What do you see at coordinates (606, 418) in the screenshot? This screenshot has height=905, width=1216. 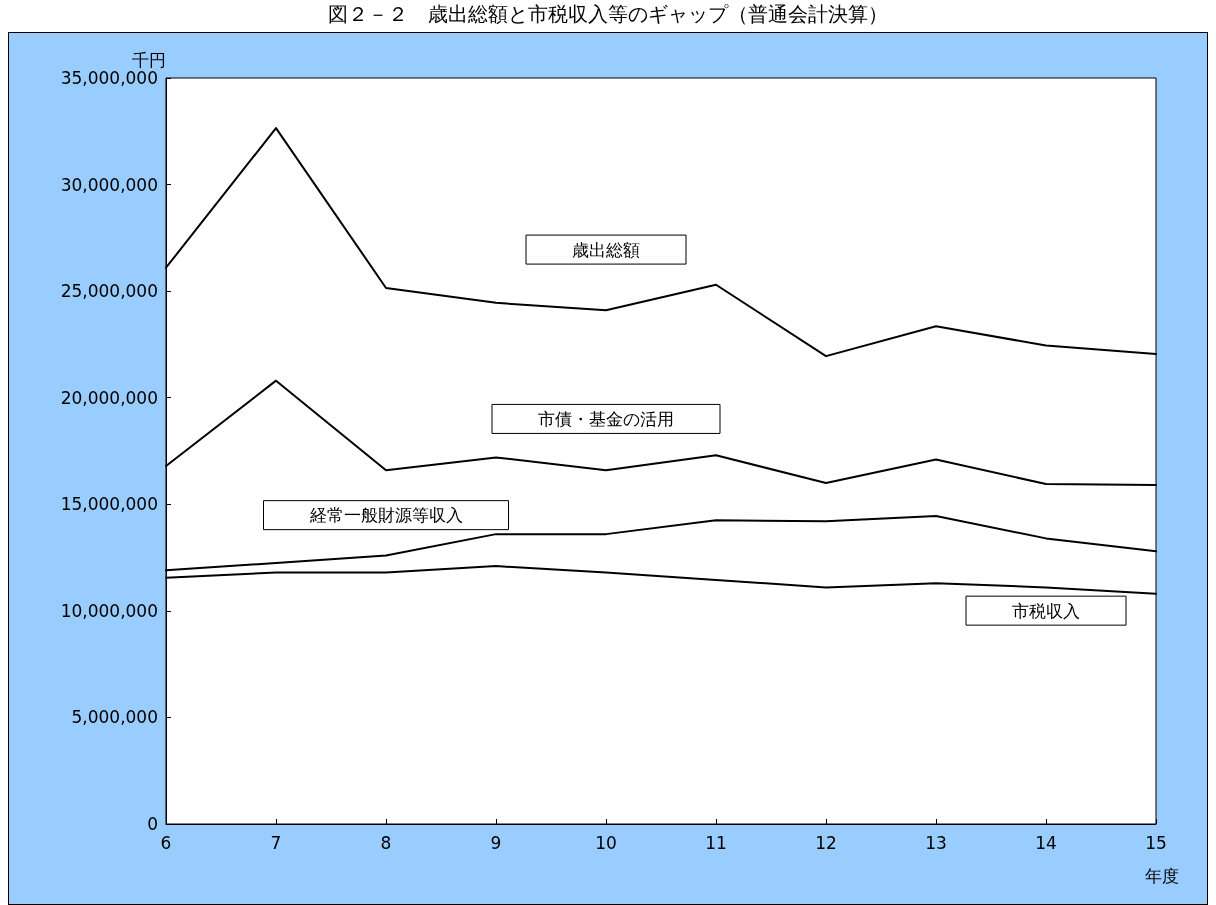 I see `series-label: 市債・基金の活用` at bounding box center [606, 418].